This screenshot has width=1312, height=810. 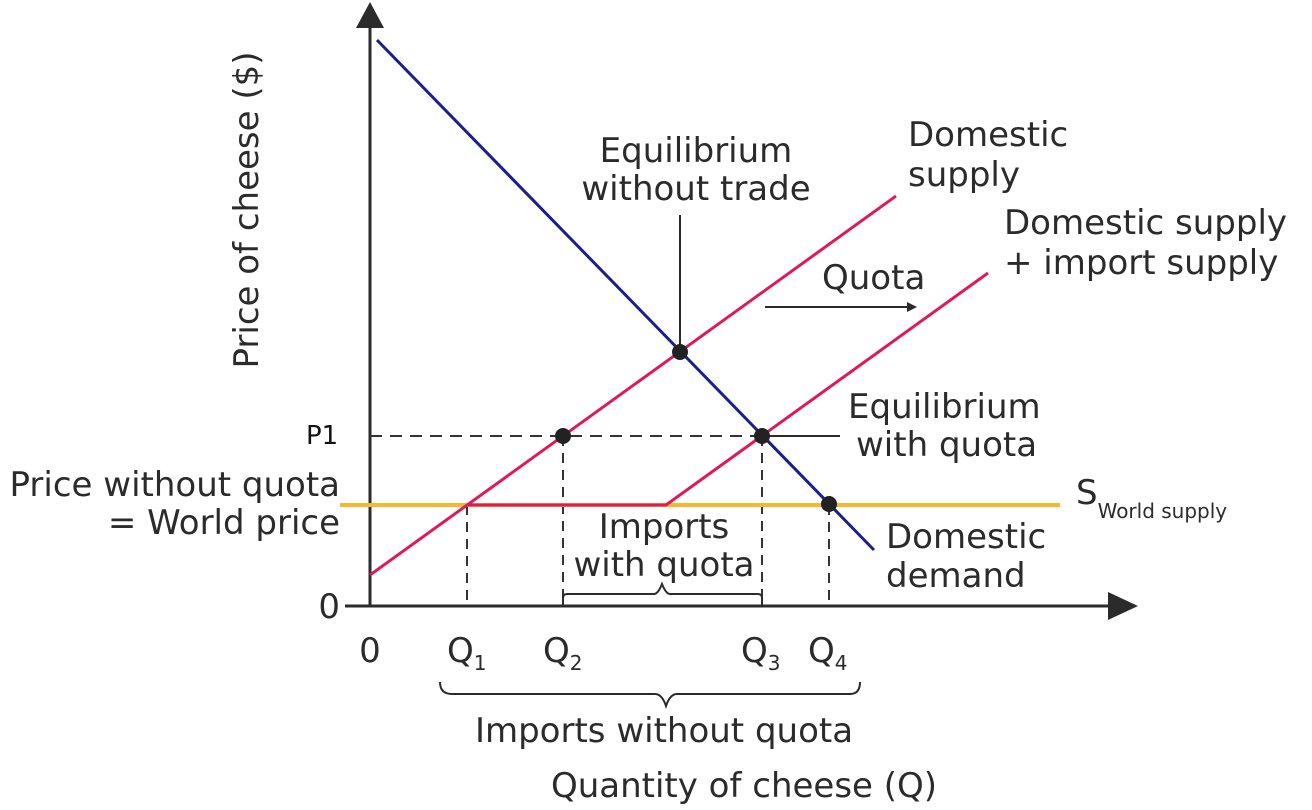 What do you see at coordinates (695, 189) in the screenshot?
I see `eq-no-trade-label-line2: without trade` at bounding box center [695, 189].